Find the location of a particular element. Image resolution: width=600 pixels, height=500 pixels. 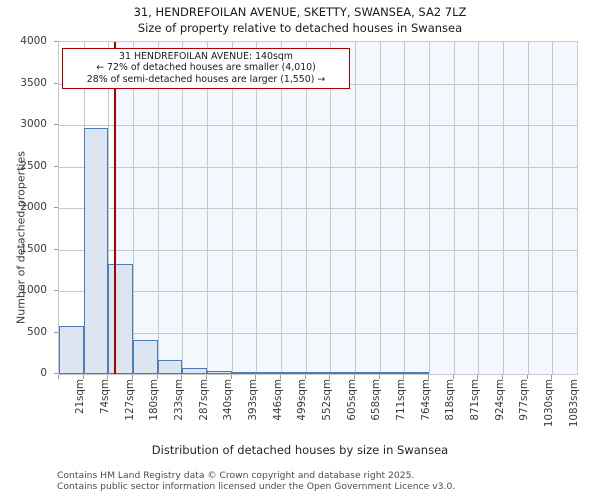

x-tick-mark-924sqm is located at coordinates (478, 377).